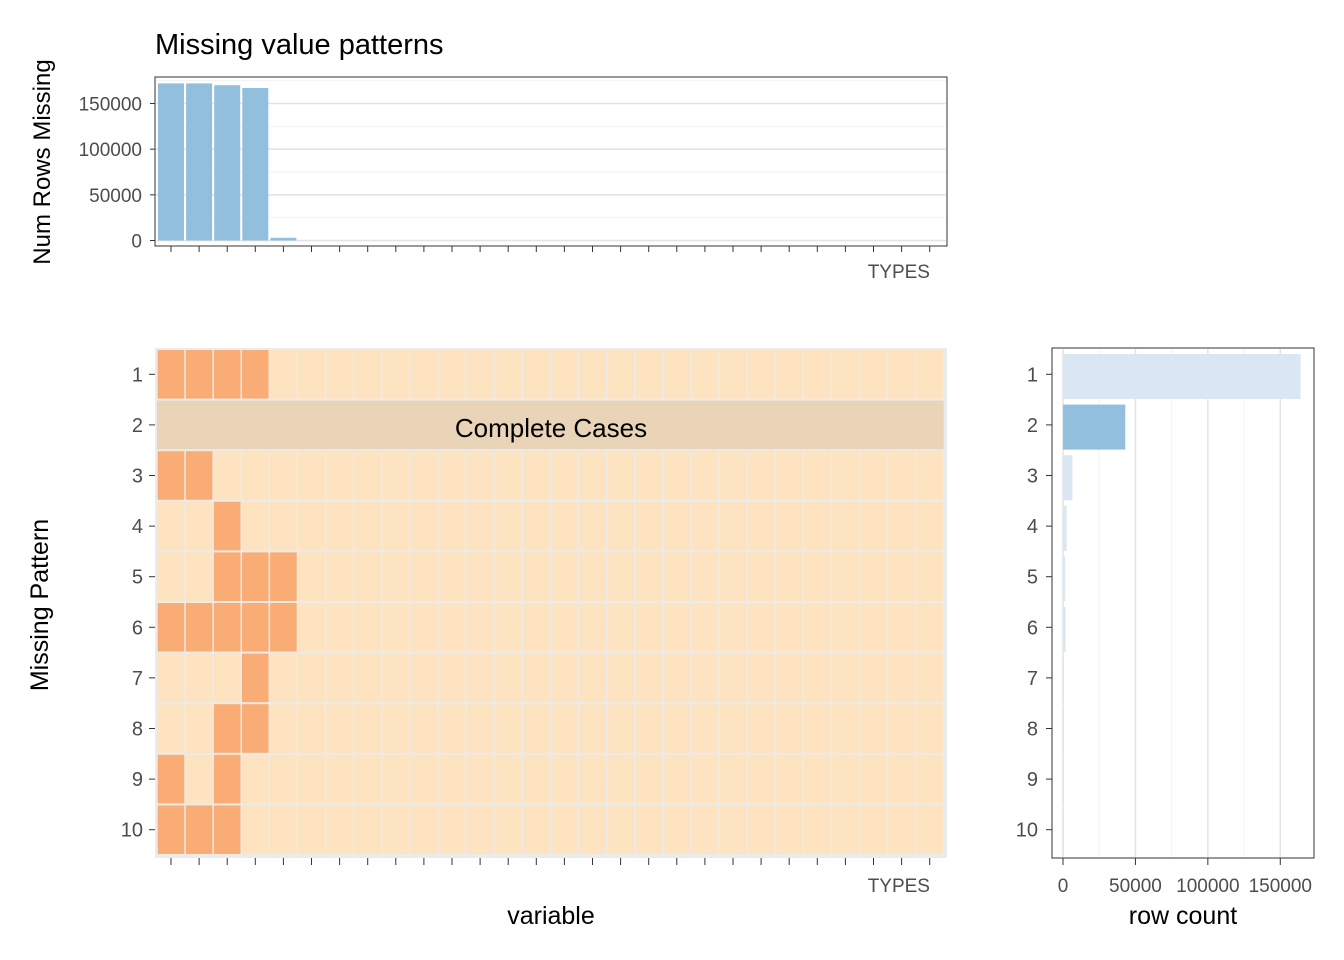  I want to click on rowcount-x-tick-label: 50000, so click(1135, 886).